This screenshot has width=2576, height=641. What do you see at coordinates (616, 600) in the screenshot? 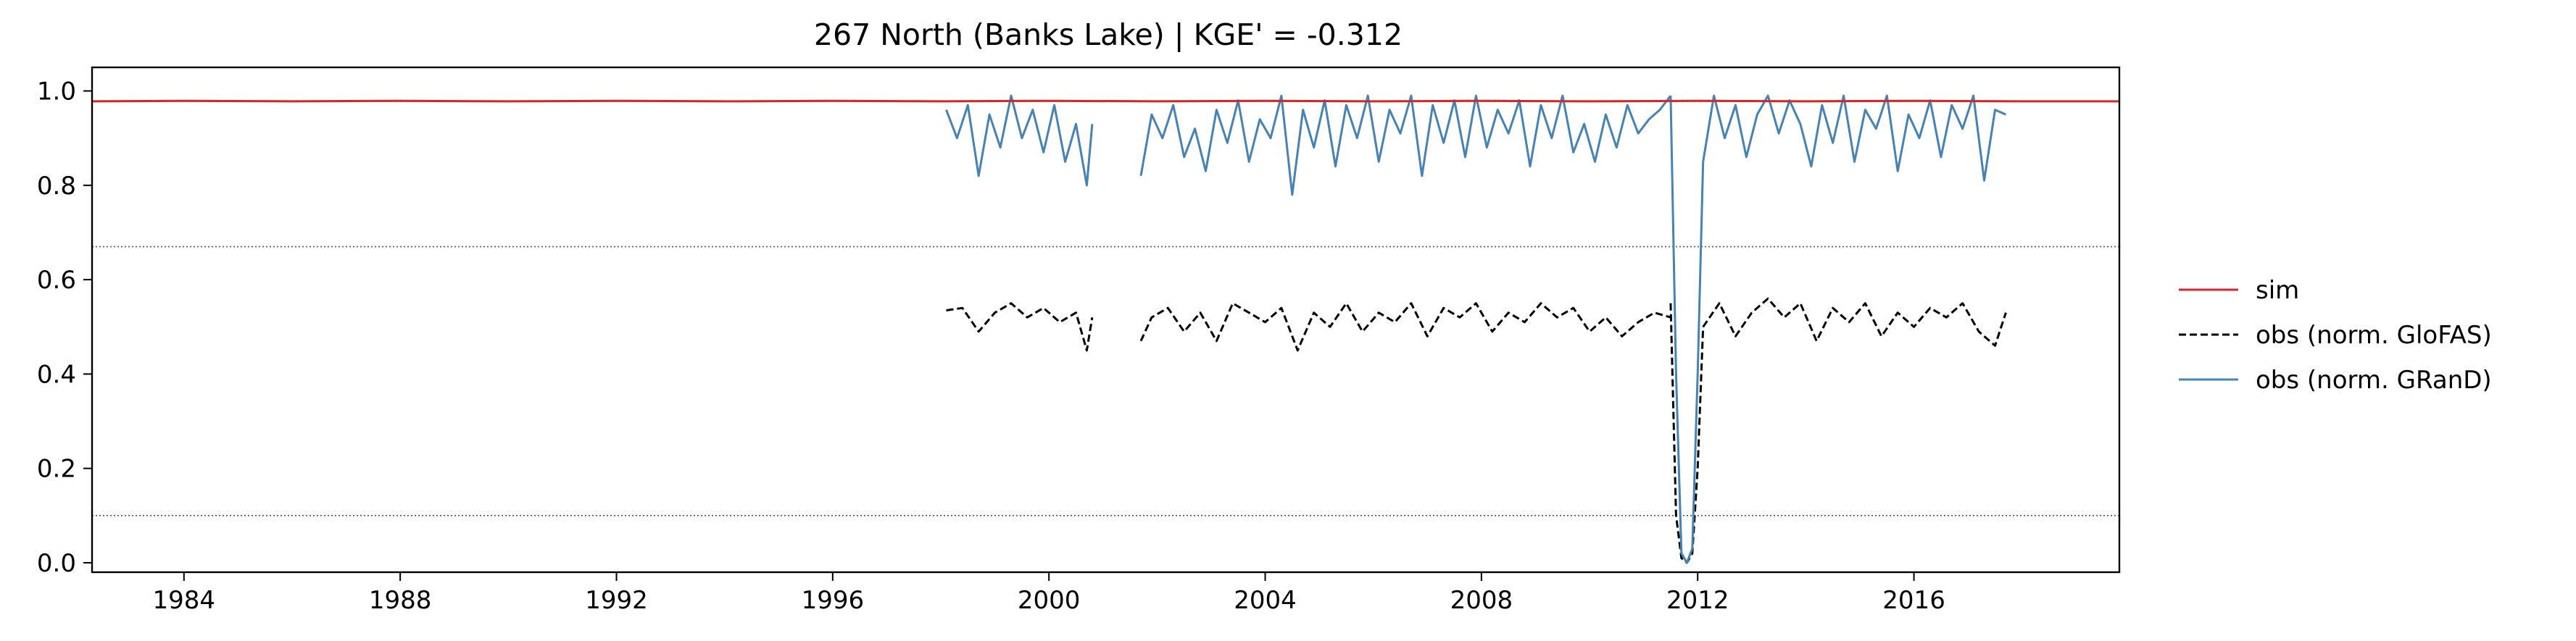
I see `x-tick-label: 1992` at bounding box center [616, 600].